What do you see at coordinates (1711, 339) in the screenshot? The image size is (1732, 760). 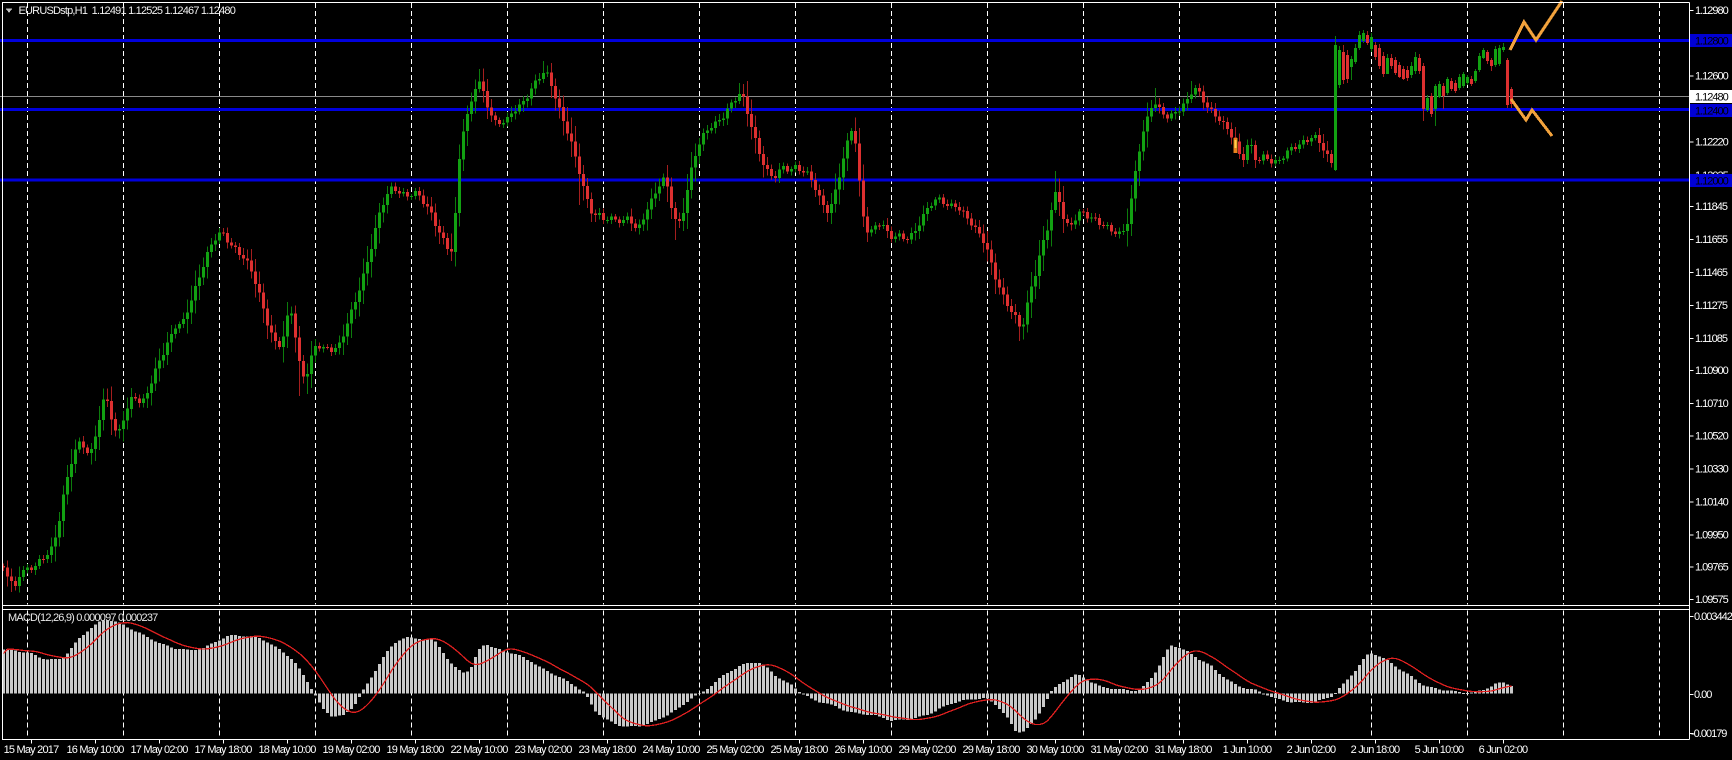 I see `svg-text: 1.11085` at bounding box center [1711, 339].